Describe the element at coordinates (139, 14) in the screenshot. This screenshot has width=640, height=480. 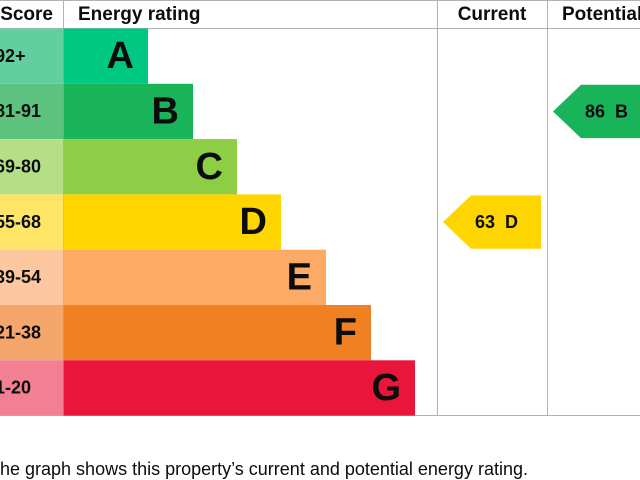
I see `rating-header: Energy rating` at that location.